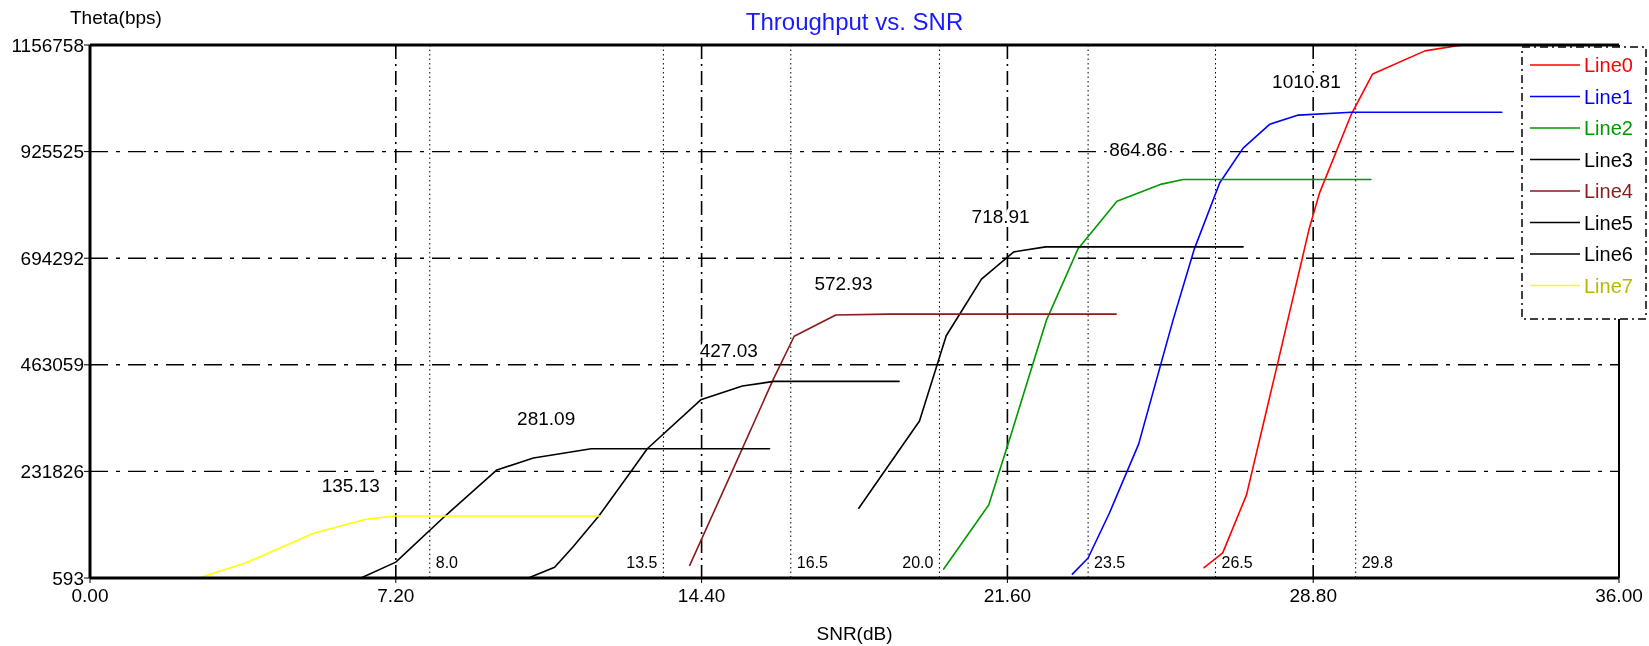  I want to click on x-axis-title: SNR(dB), so click(854, 633).